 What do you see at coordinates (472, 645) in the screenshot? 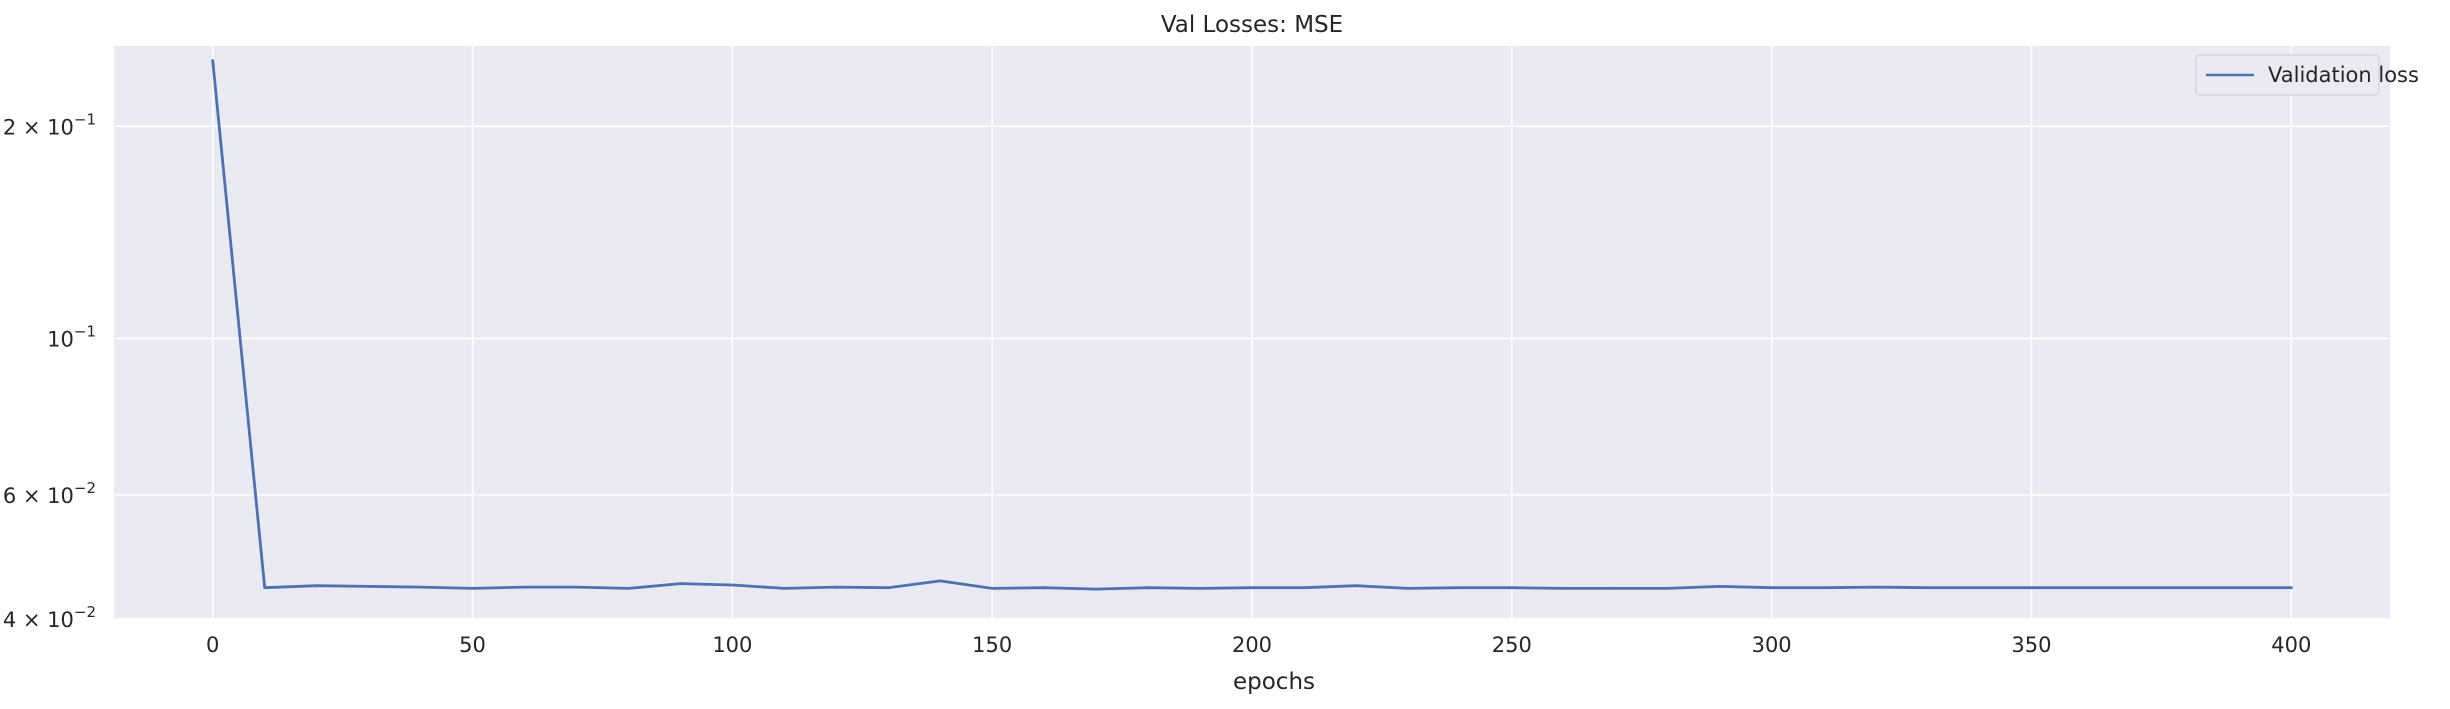
I see `x-tick-label: 50` at bounding box center [472, 645].